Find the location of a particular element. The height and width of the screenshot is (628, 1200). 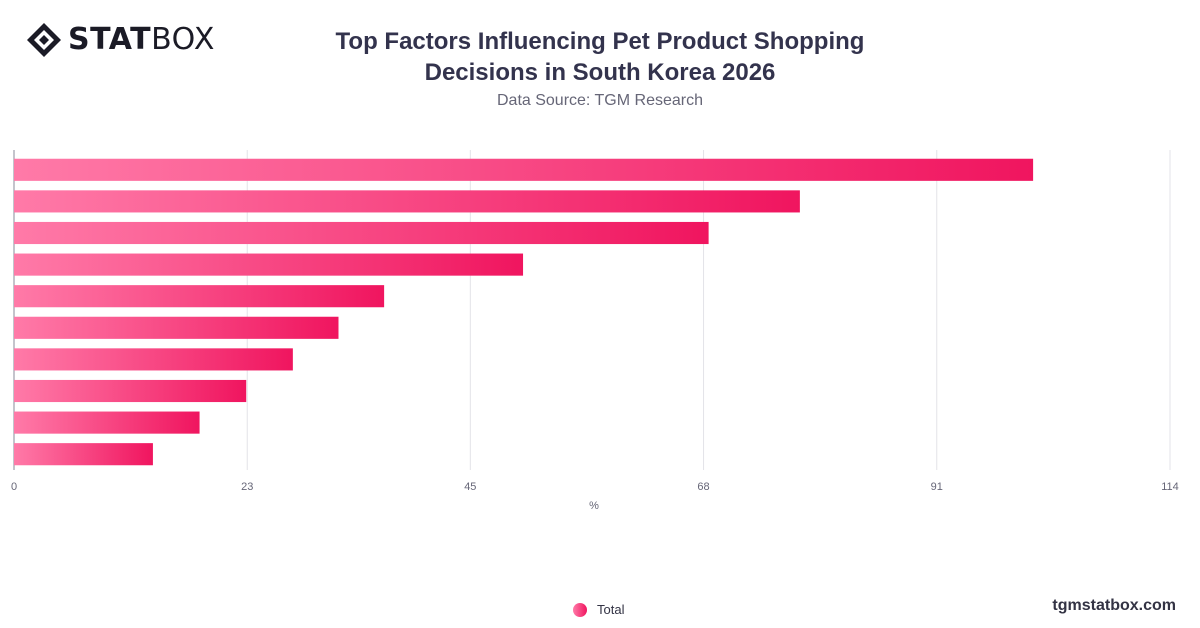

chart-subtitle: Data Source: TGM Research is located at coordinates (599, 100).